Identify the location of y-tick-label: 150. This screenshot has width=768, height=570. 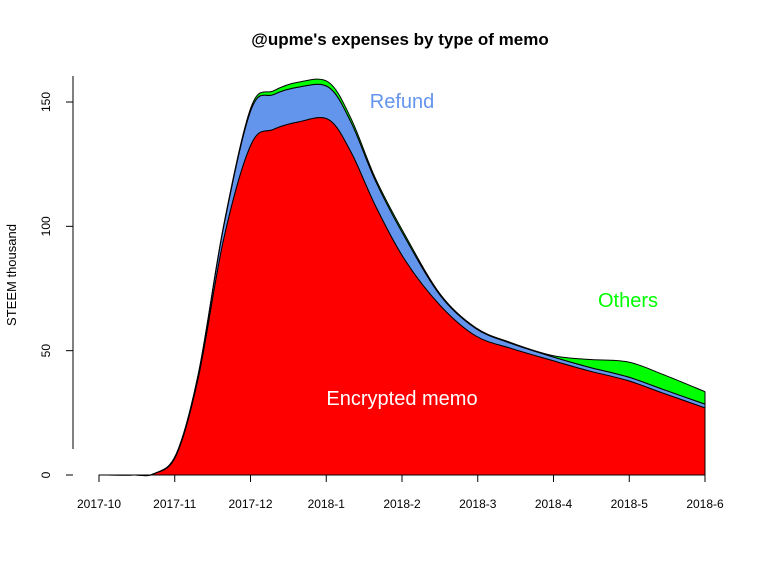
(46, 102).